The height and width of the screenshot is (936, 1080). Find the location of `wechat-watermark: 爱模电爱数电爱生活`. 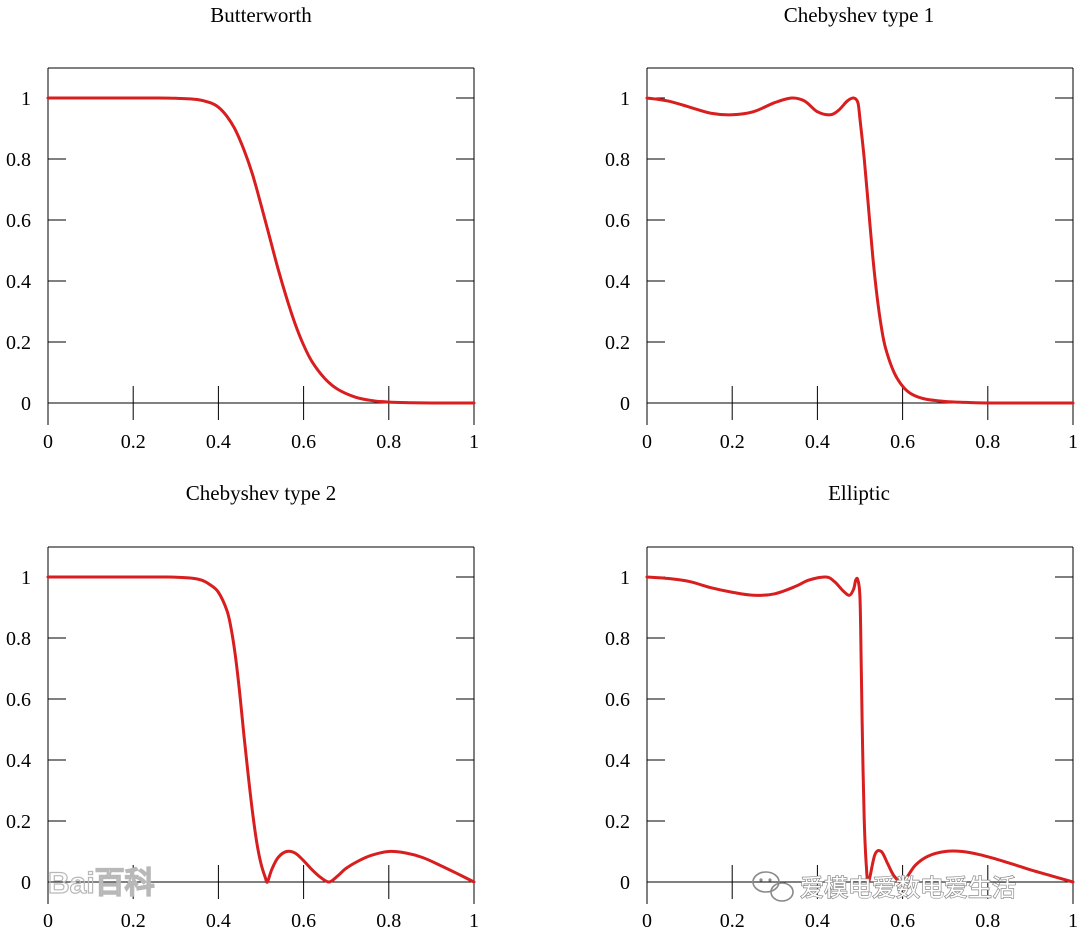

wechat-watermark: 爱模电爱数电爱生活 is located at coordinates (884, 887).